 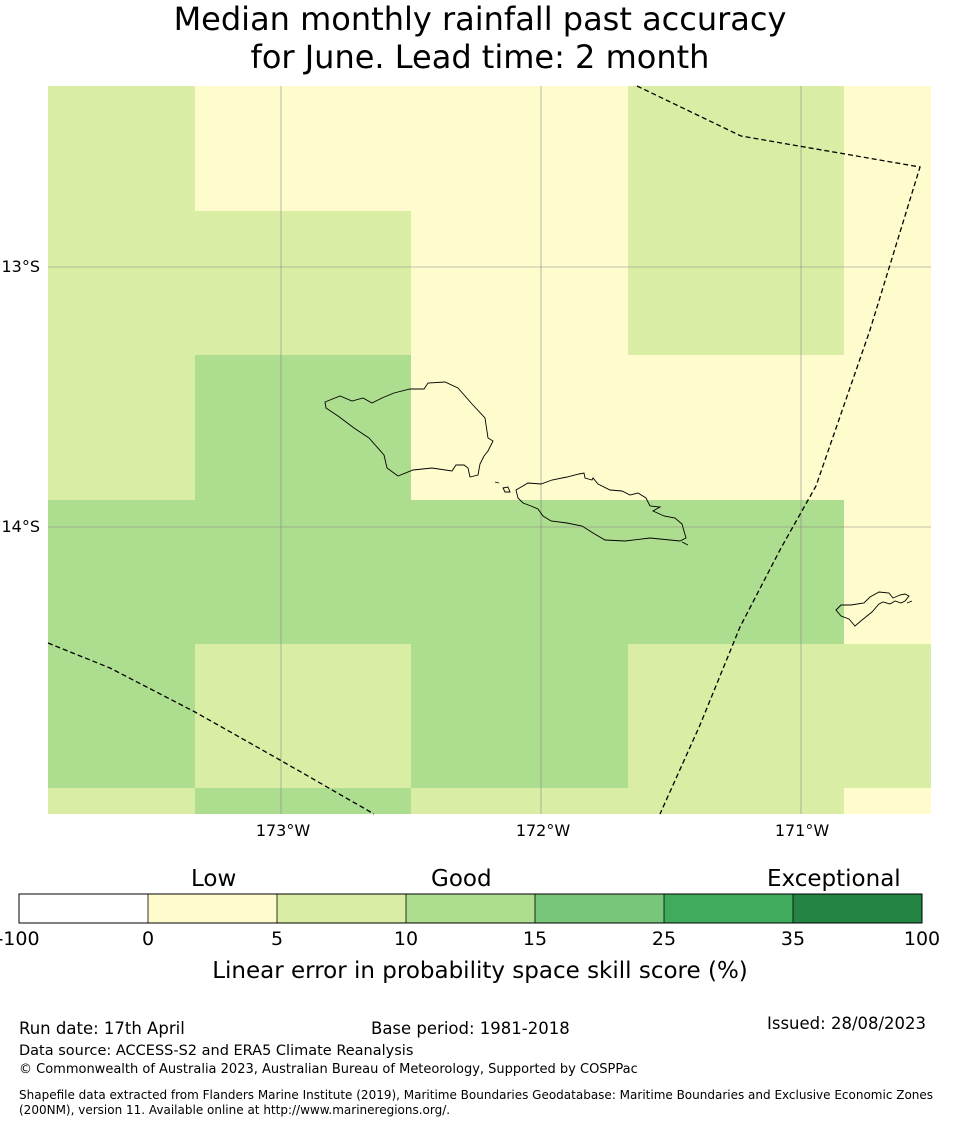 What do you see at coordinates (834, 879) in the screenshot?
I see `category-exceptional: Exceptional` at bounding box center [834, 879].